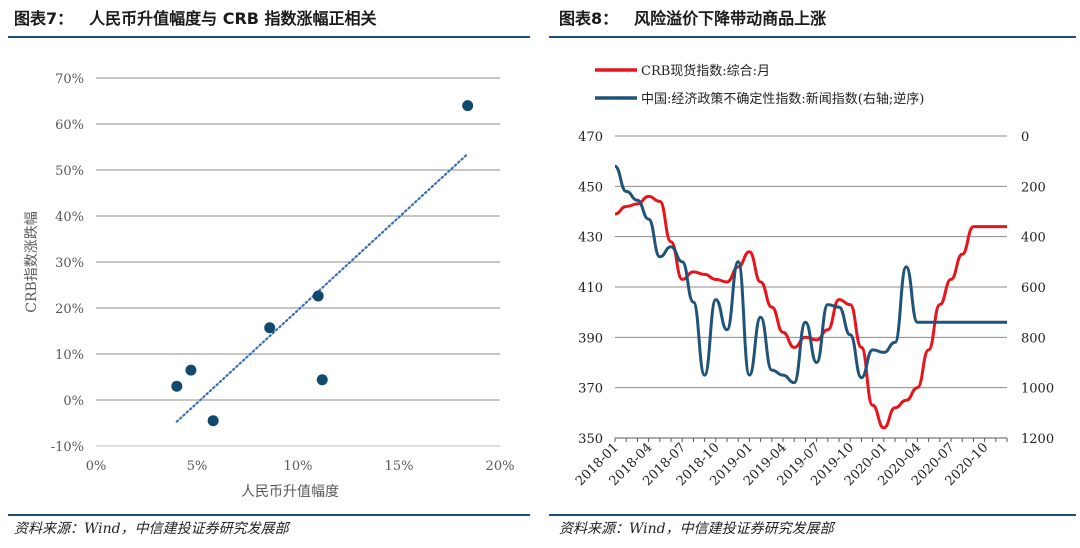 The image size is (1080, 548). What do you see at coordinates (399, 466) in the screenshot?
I see `scatter-x-tick-label: 15%` at bounding box center [399, 466].